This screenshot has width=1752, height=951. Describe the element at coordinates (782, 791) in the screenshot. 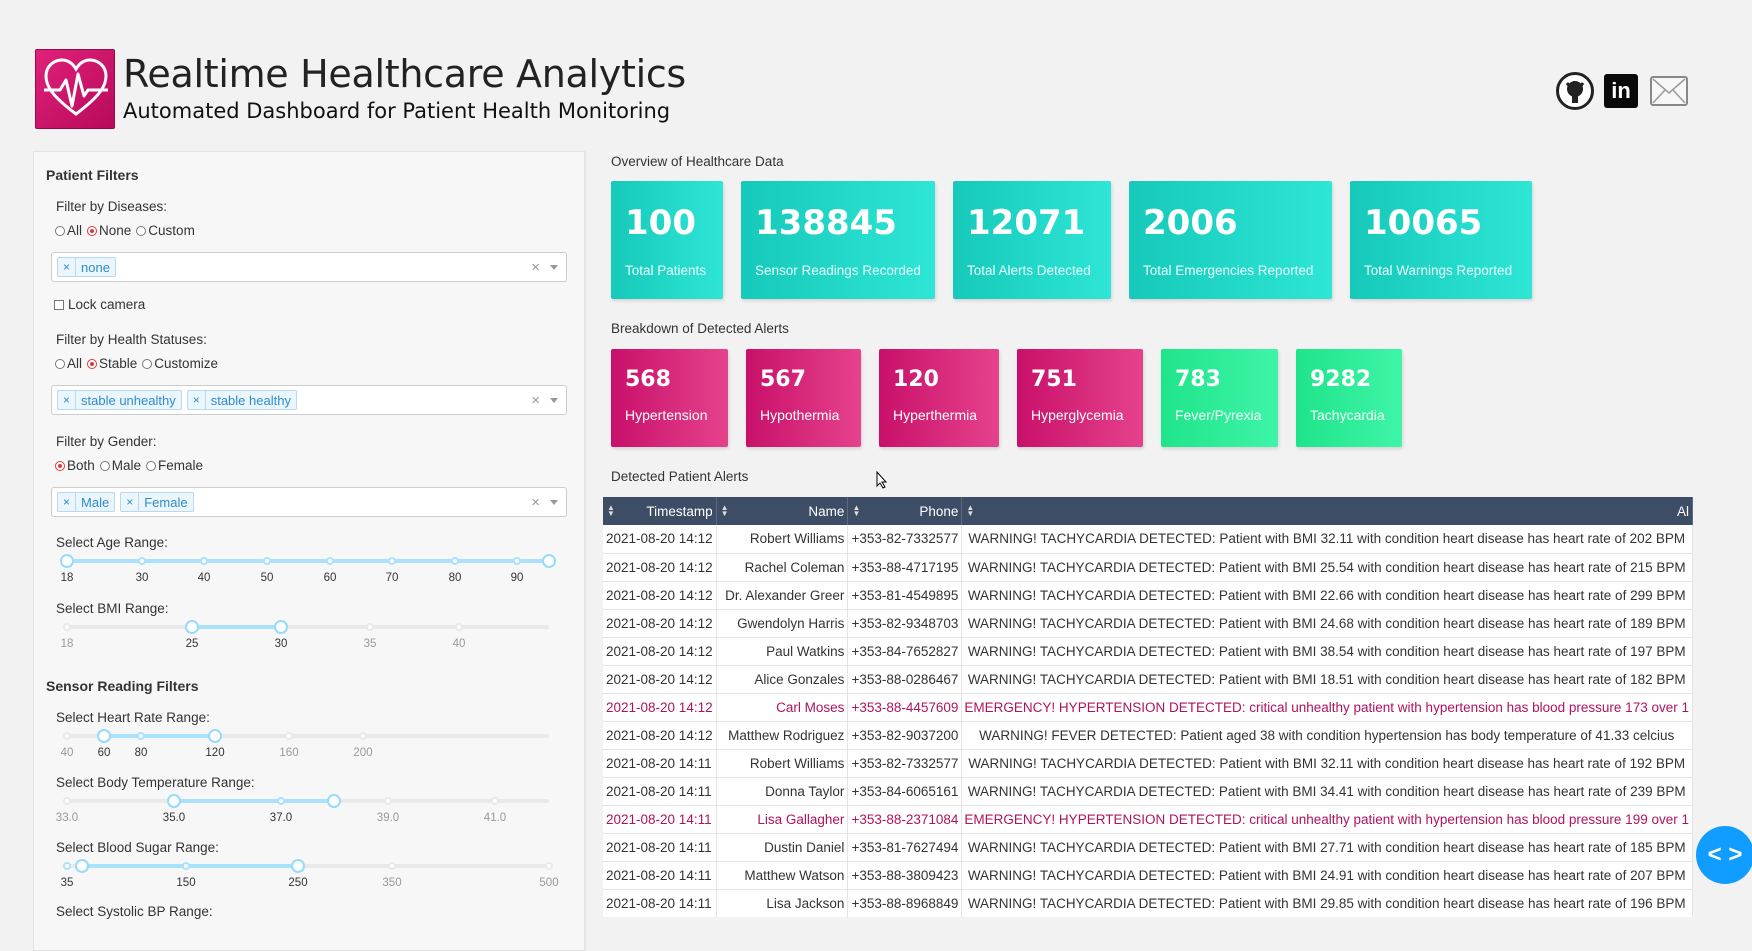

I see `cell-name: Donna Taylor` at that location.